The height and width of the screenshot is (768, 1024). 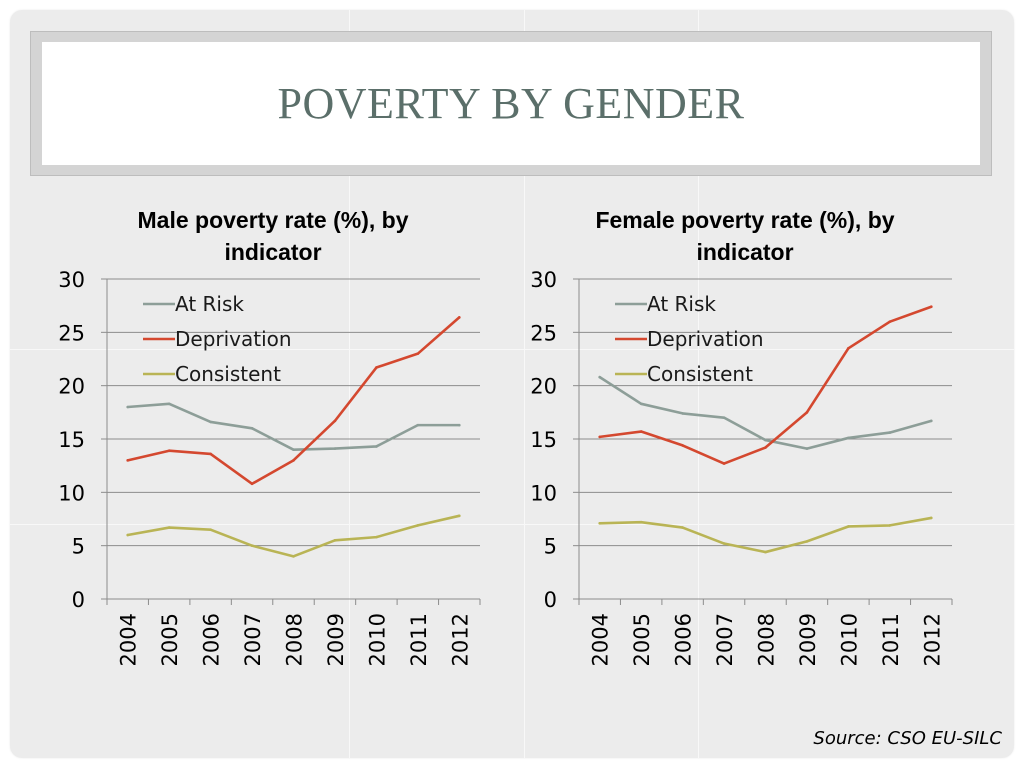 I want to click on x-tick-label: 2007, so click(x=253, y=639).